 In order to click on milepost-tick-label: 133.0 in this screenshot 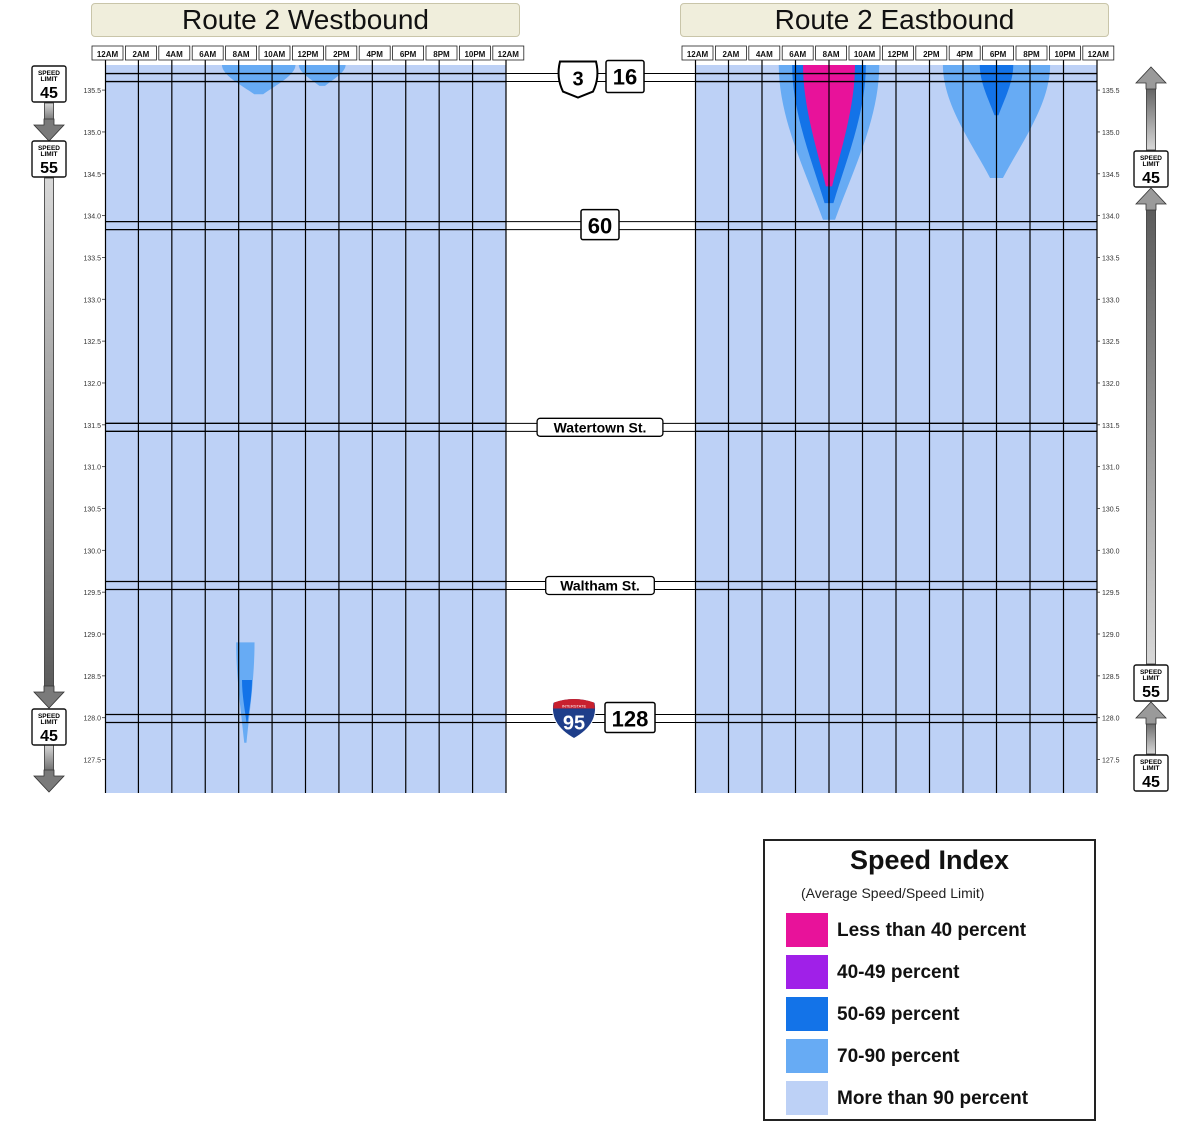, I will do `click(1111, 300)`.